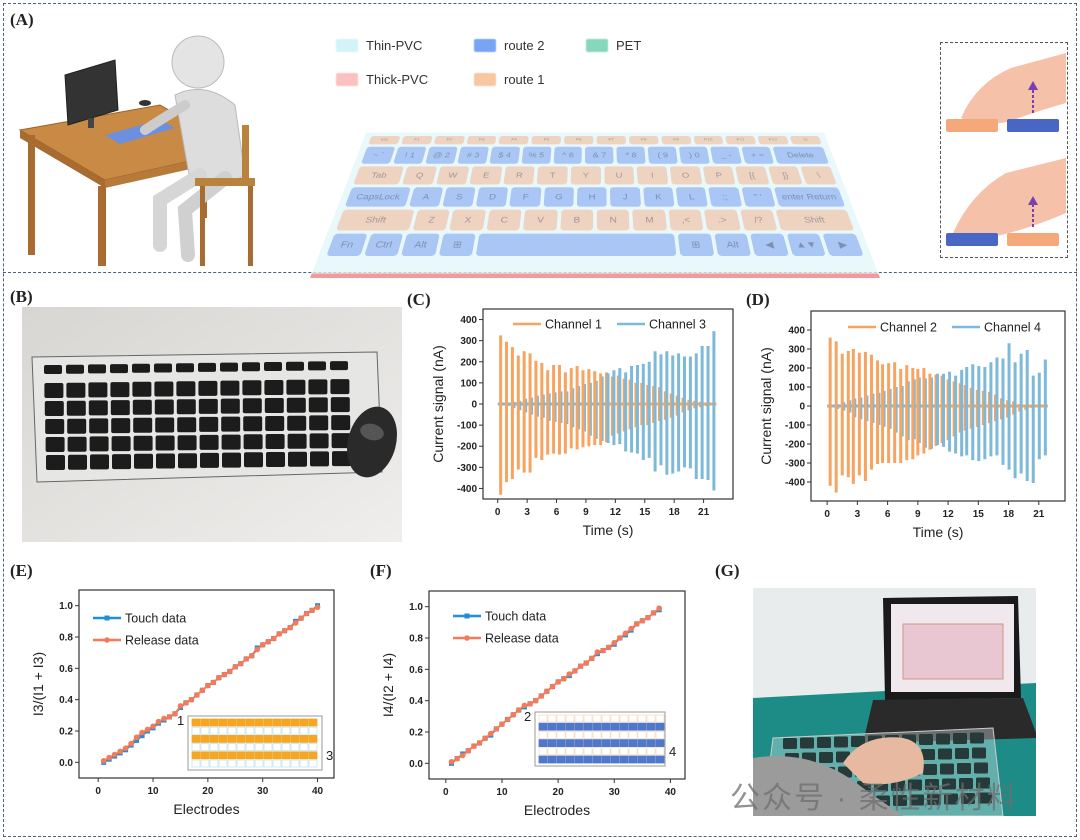 The width and height of the screenshot is (1080, 840). I want to click on panel-label-g: (G), so click(727, 570).